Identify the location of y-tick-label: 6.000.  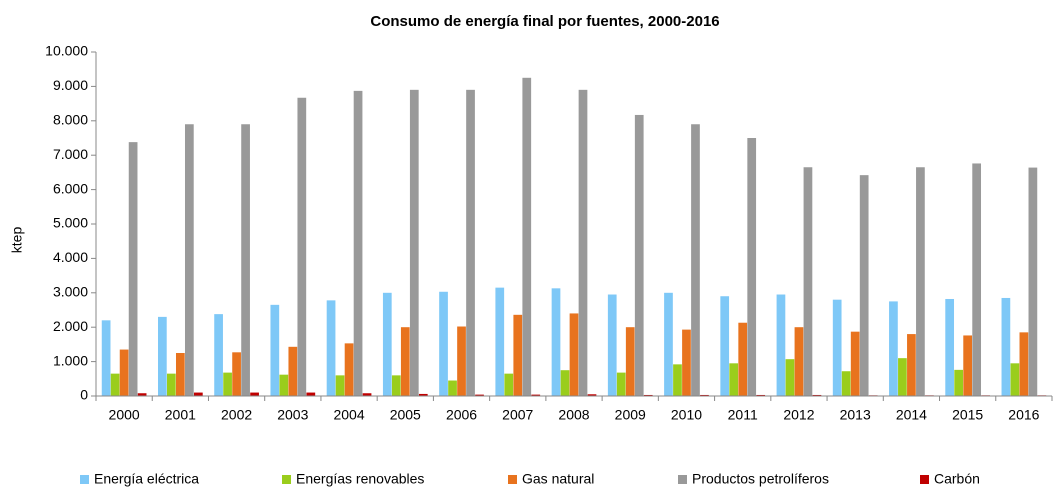
(70, 188).